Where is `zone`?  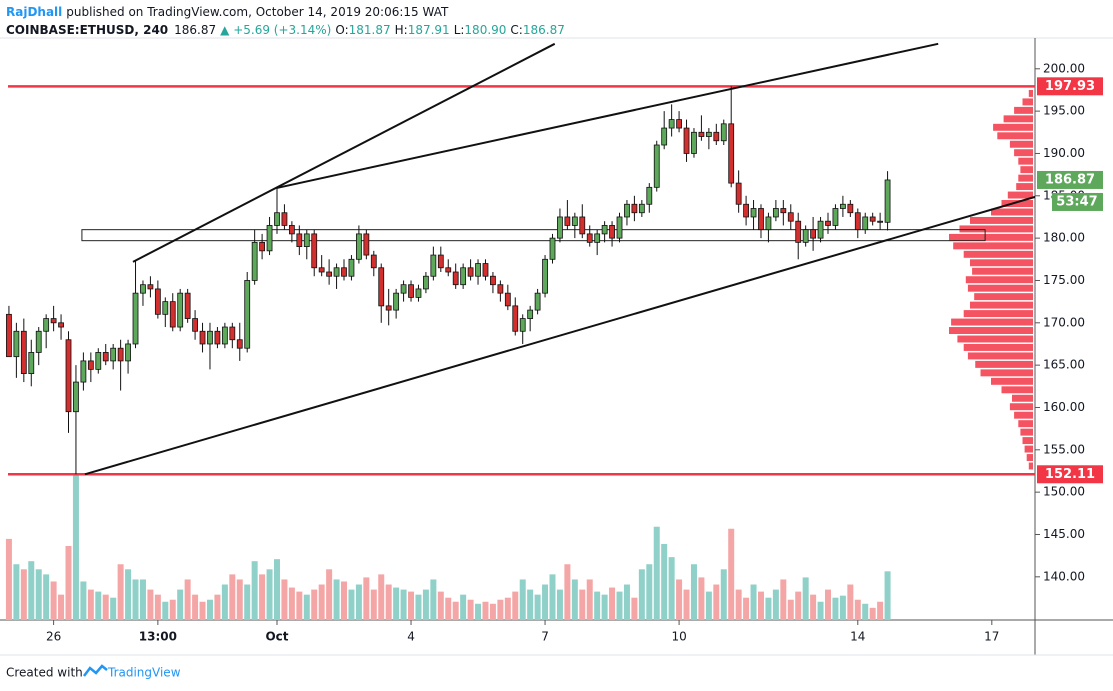
zone is located at coordinates (533, 235).